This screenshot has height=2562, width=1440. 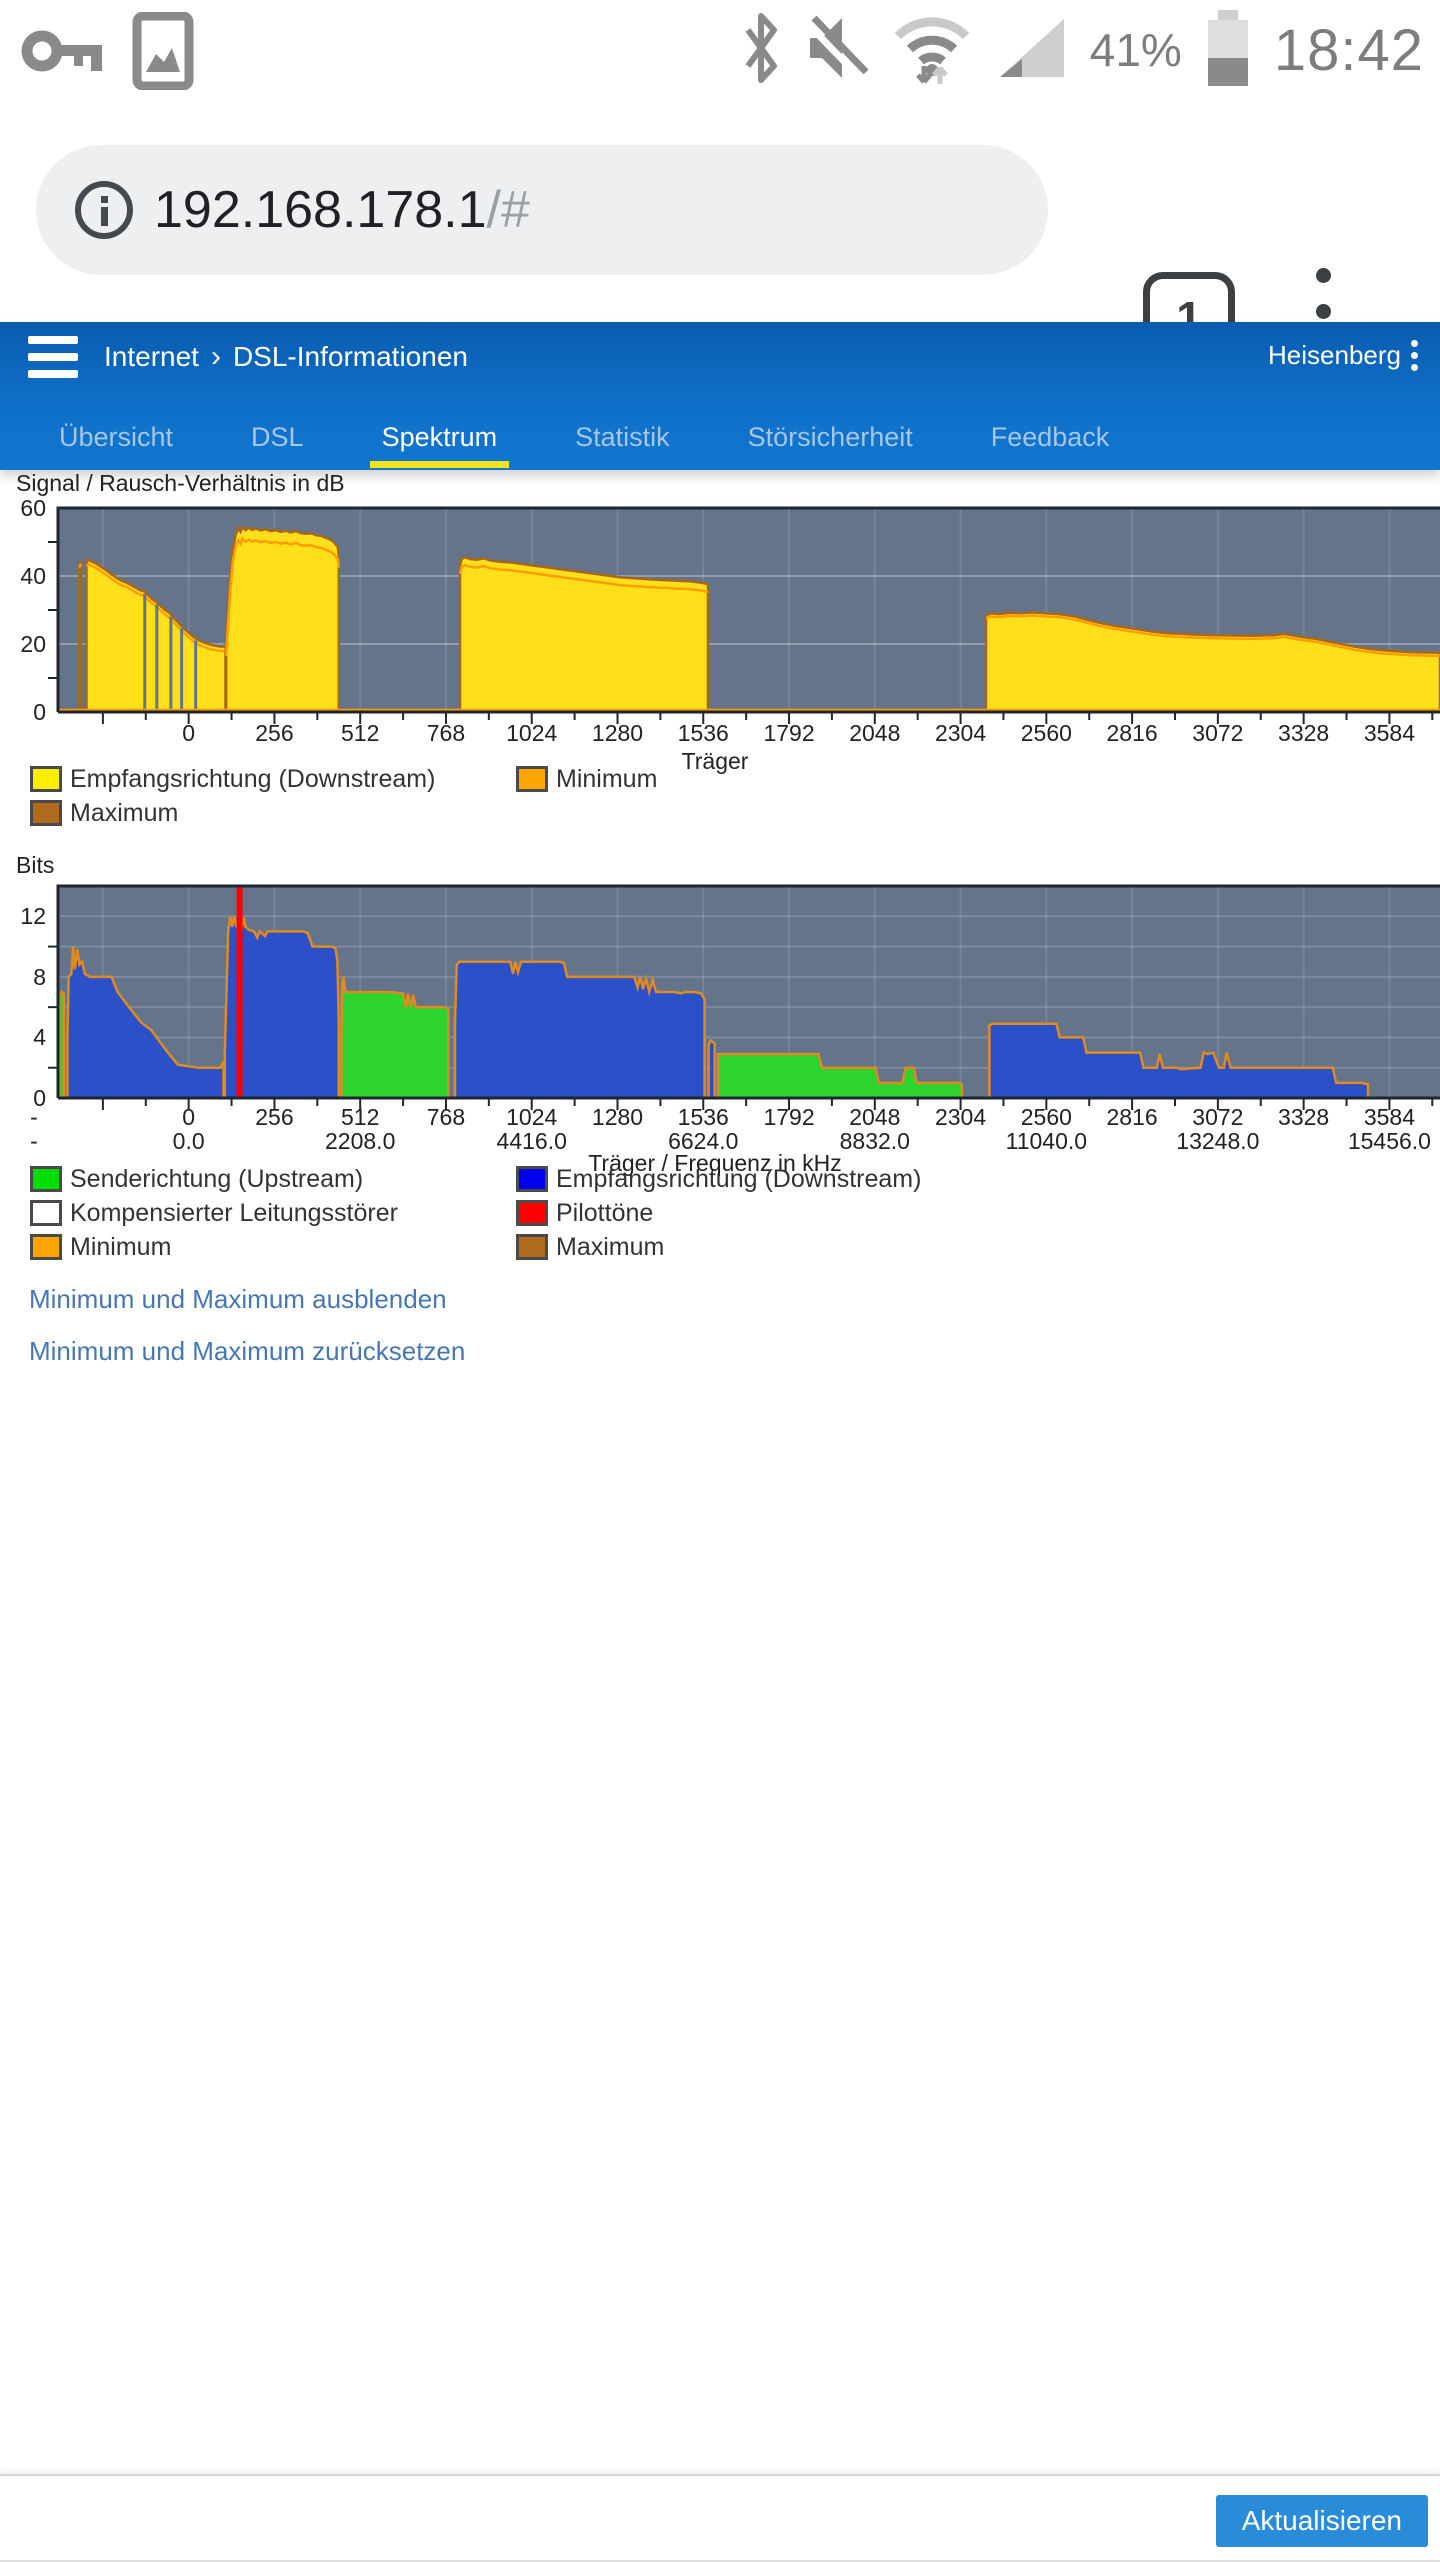 What do you see at coordinates (39, 1037) in the screenshot?
I see `y-tick-label: 4` at bounding box center [39, 1037].